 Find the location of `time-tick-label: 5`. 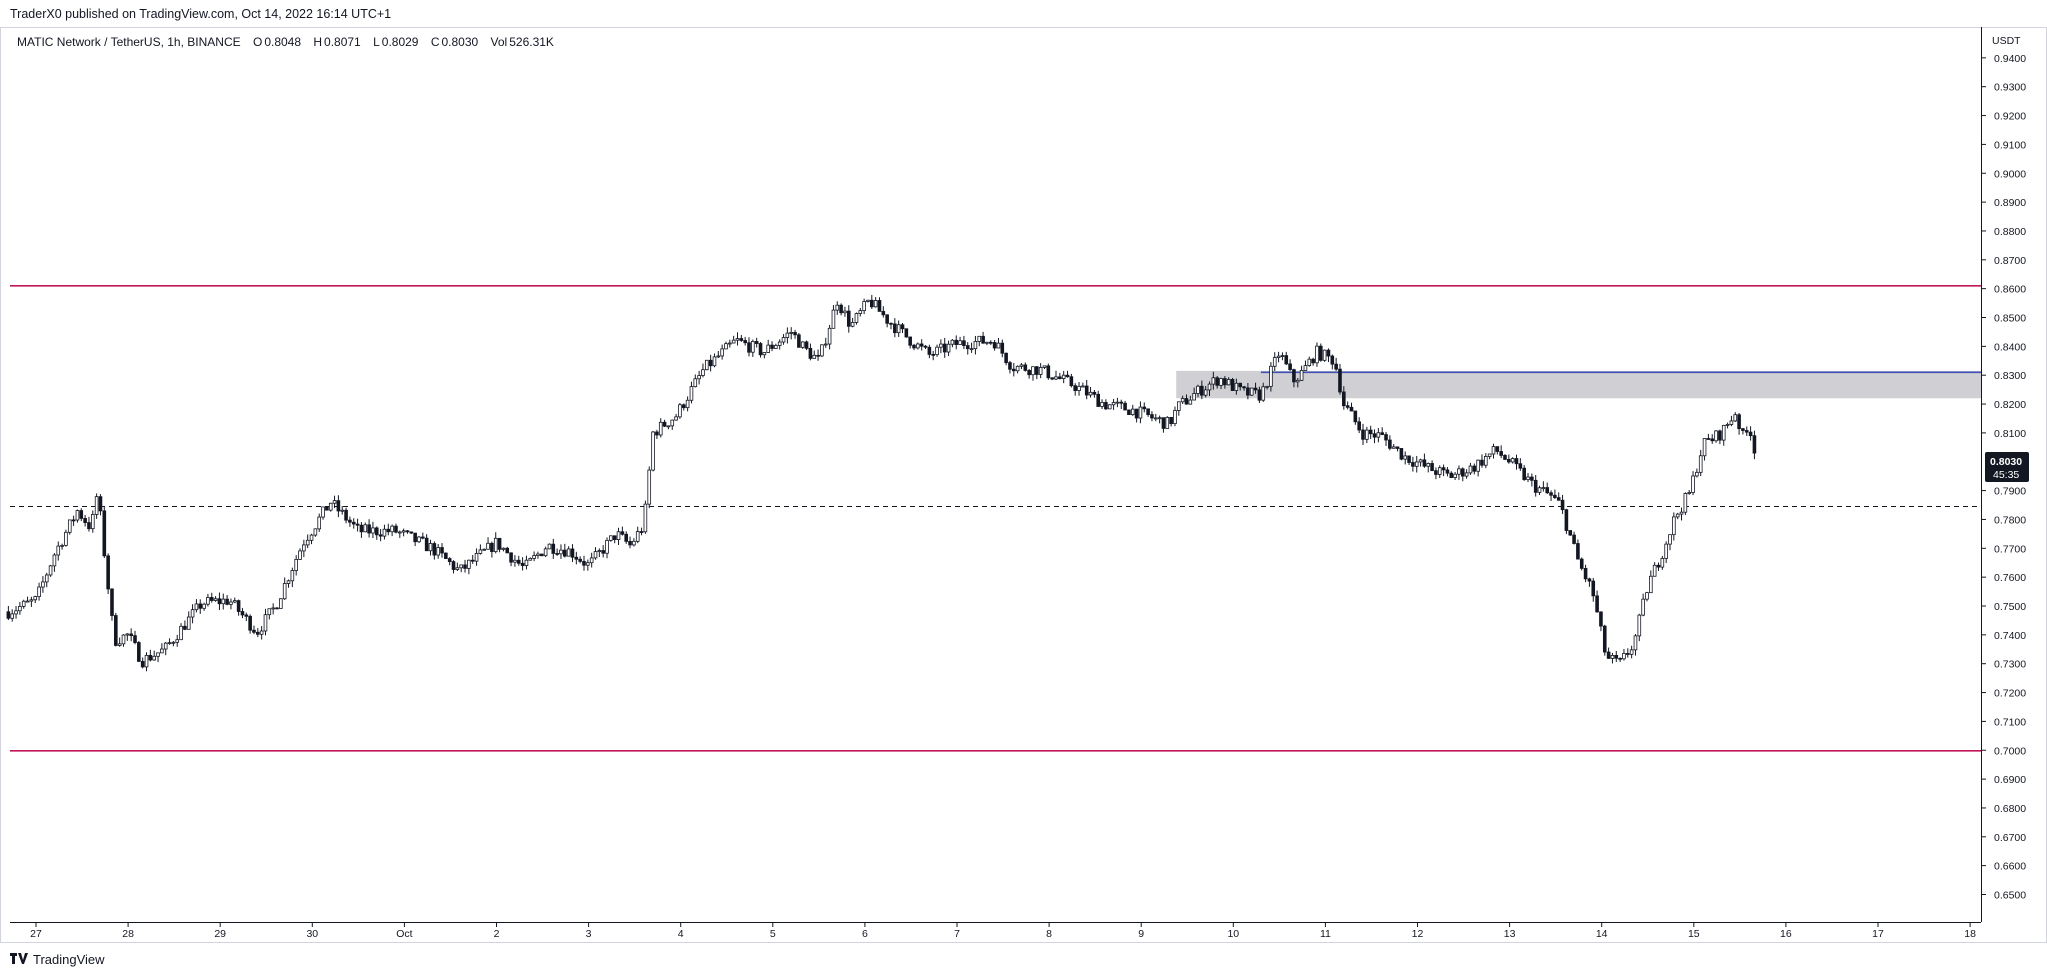

time-tick-label: 5 is located at coordinates (773, 934).